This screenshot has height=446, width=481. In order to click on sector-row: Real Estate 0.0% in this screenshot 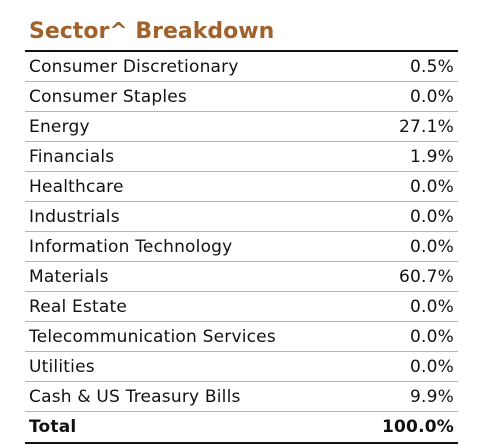, I will do `click(241, 307)`.